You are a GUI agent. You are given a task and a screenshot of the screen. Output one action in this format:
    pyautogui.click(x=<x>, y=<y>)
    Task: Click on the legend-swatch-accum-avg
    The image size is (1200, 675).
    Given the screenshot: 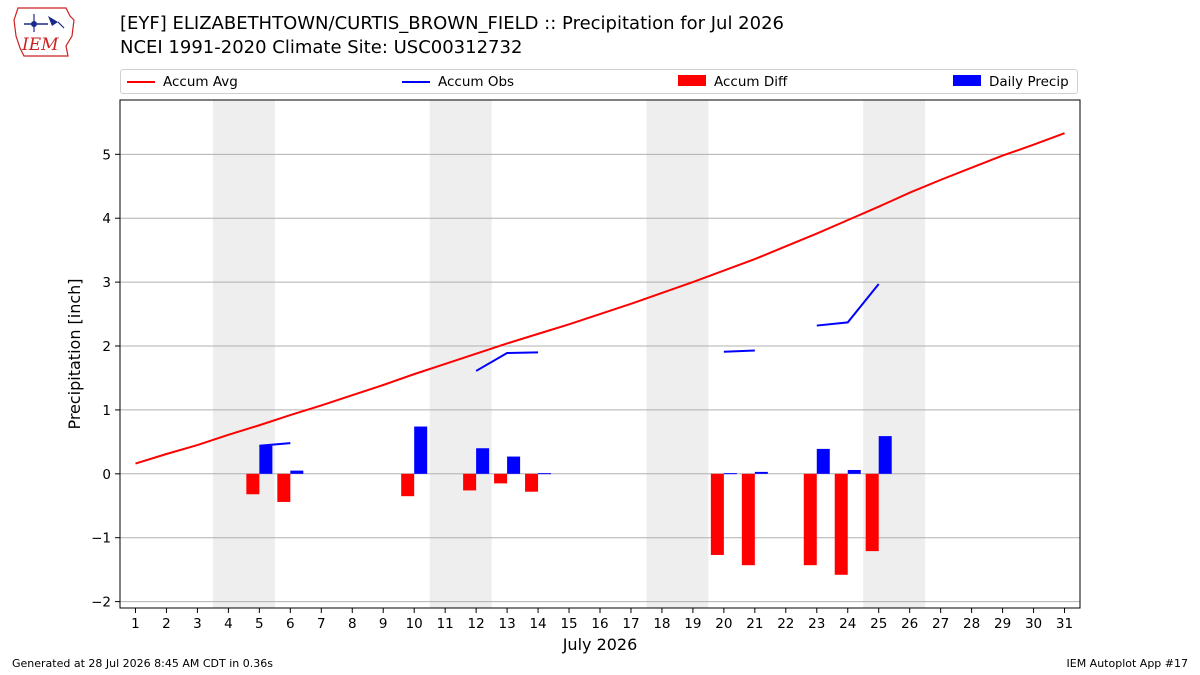 What is the action you would take?
    pyautogui.click(x=141, y=82)
    